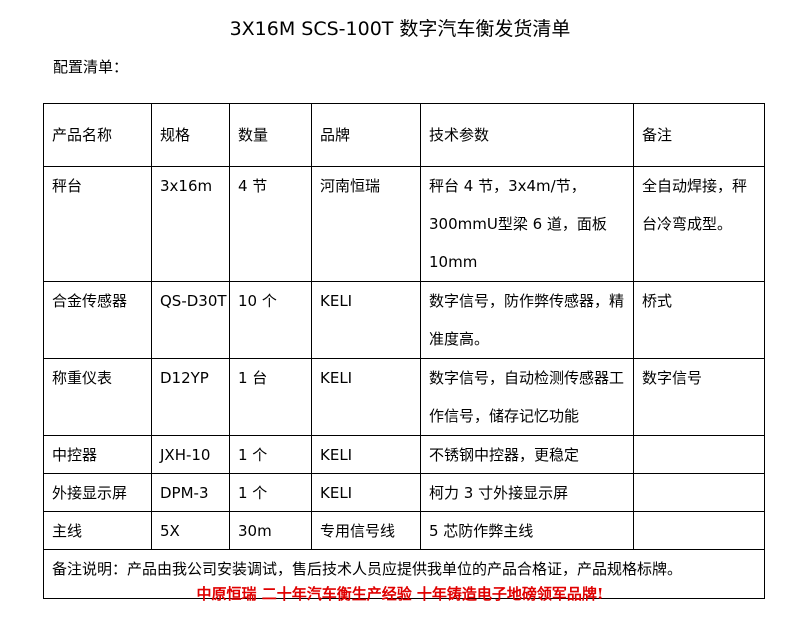 The height and width of the screenshot is (618, 800). I want to click on table-cell: 秤台 4 节，3x4m/节，300mmU型梁 6 道，面板 10mm, so click(527, 224).